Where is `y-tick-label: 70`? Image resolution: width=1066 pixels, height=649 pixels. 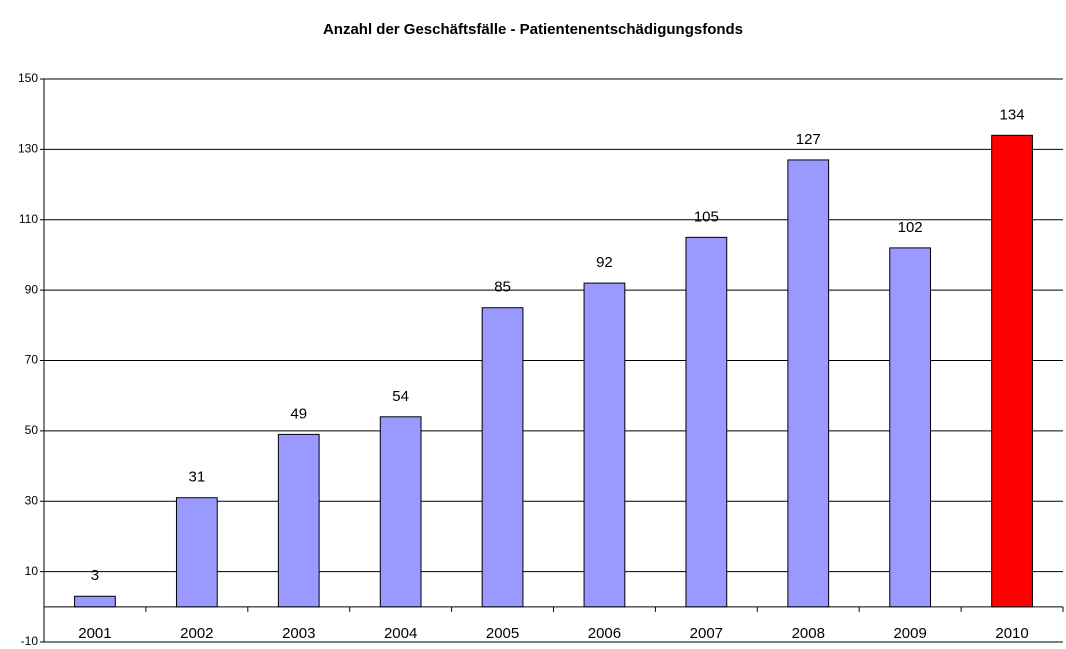
y-tick-label: 70 is located at coordinates (32, 360).